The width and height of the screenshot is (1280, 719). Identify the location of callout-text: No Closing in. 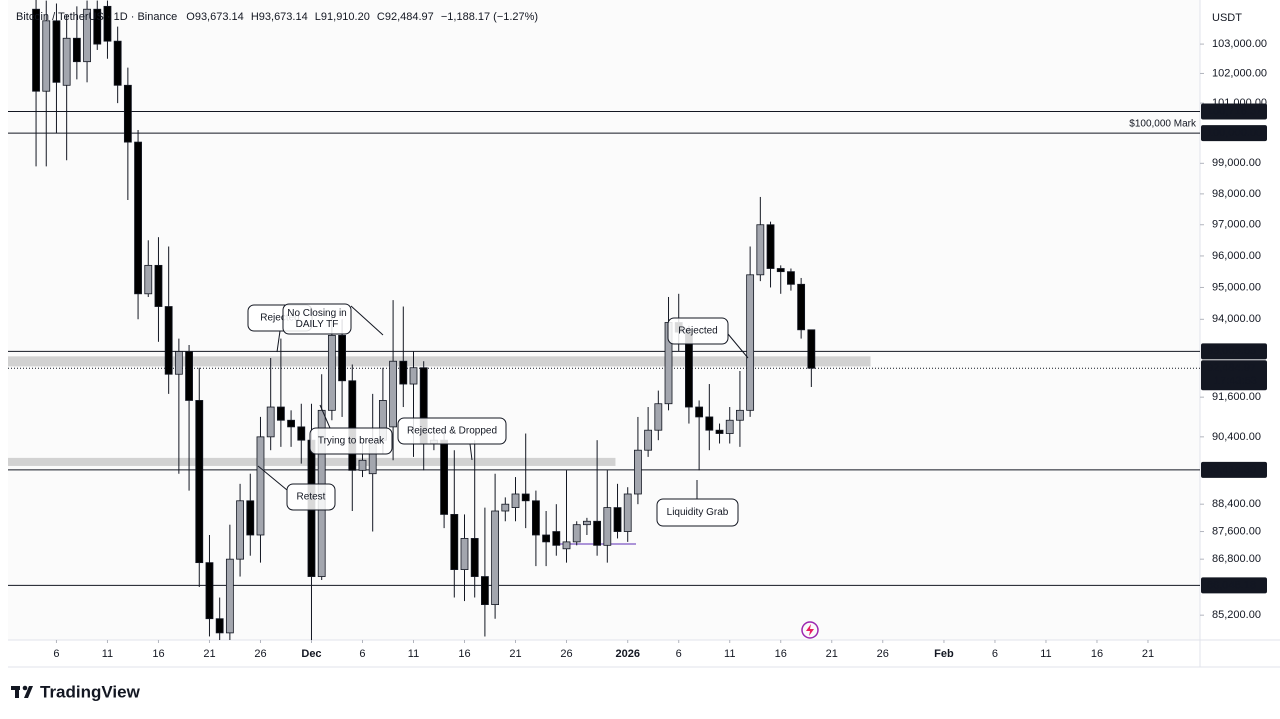
(316, 313).